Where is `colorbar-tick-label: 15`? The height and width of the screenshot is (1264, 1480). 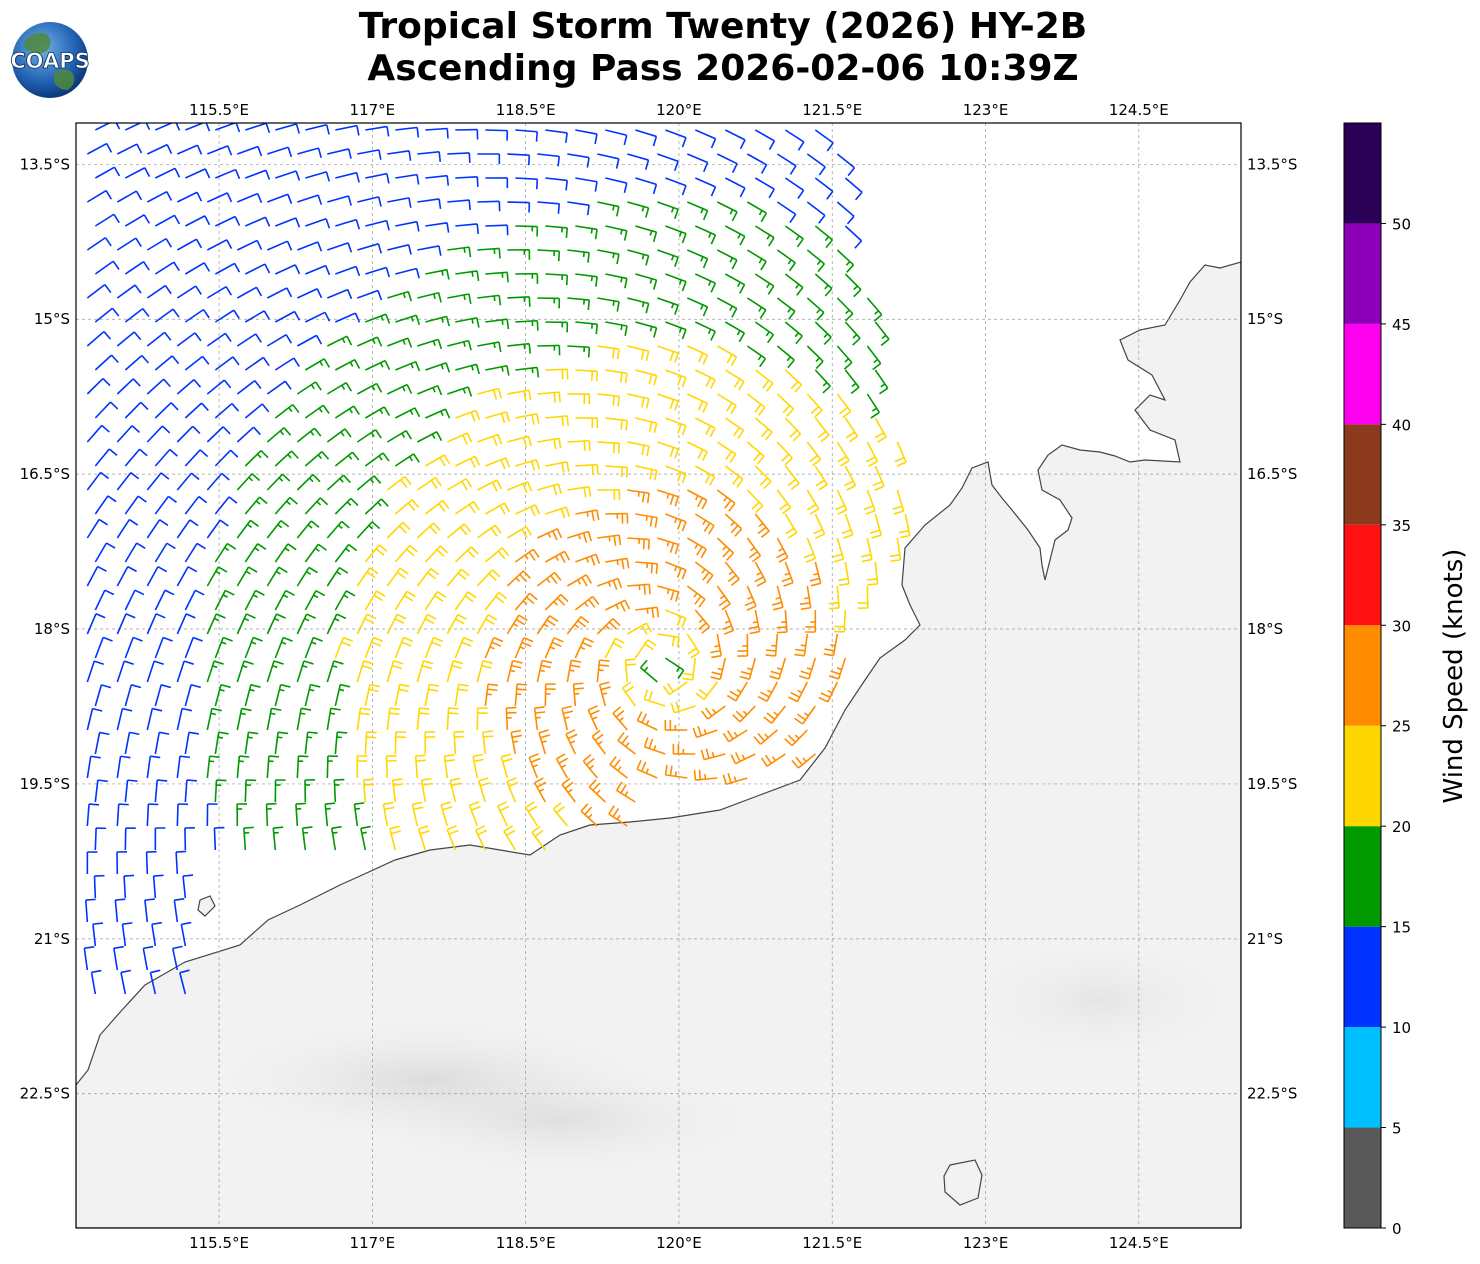
colorbar-tick-label: 15 is located at coordinates (1401, 928).